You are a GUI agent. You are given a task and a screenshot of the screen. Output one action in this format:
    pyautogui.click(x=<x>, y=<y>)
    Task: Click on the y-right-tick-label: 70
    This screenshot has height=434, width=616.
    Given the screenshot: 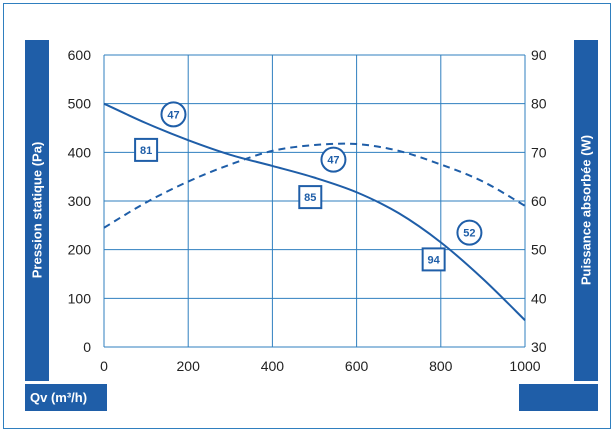 What is the action you would take?
    pyautogui.click(x=539, y=152)
    